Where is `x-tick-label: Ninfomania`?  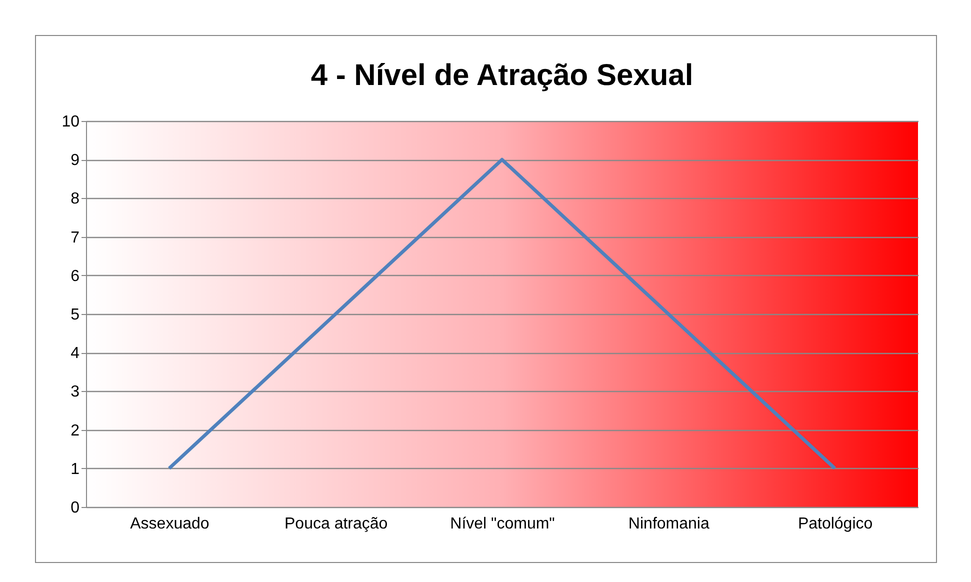 x-tick-label: Ninfomania is located at coordinates (669, 524).